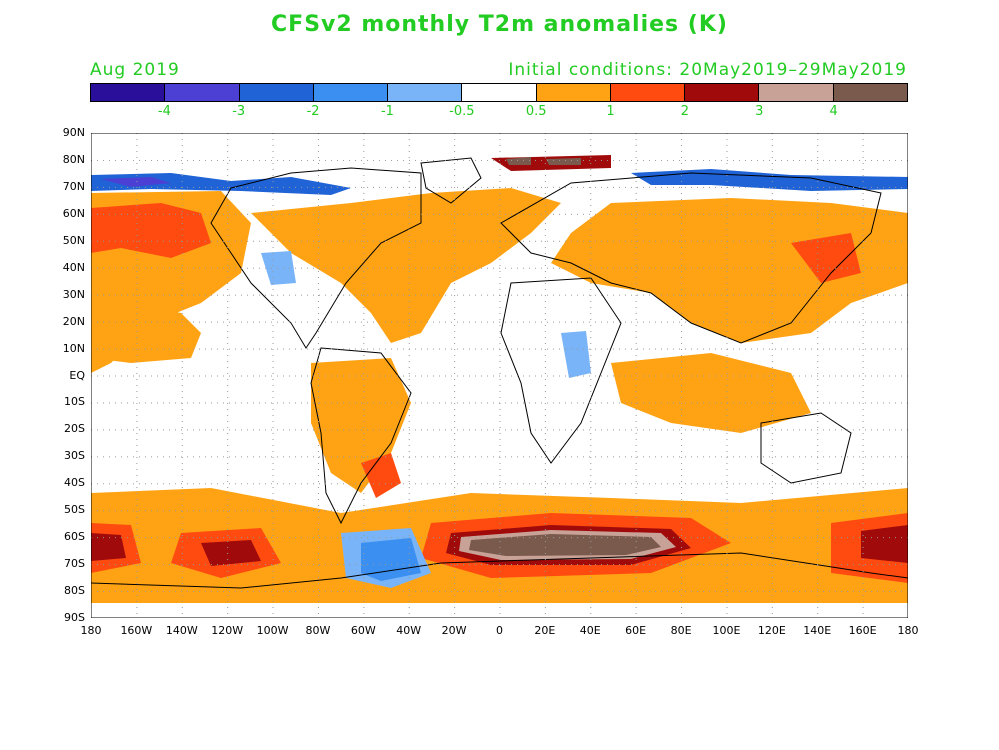 This screenshot has height=750, width=999. What do you see at coordinates (74, 564) in the screenshot?
I see `latitude-label: 70S` at bounding box center [74, 564].